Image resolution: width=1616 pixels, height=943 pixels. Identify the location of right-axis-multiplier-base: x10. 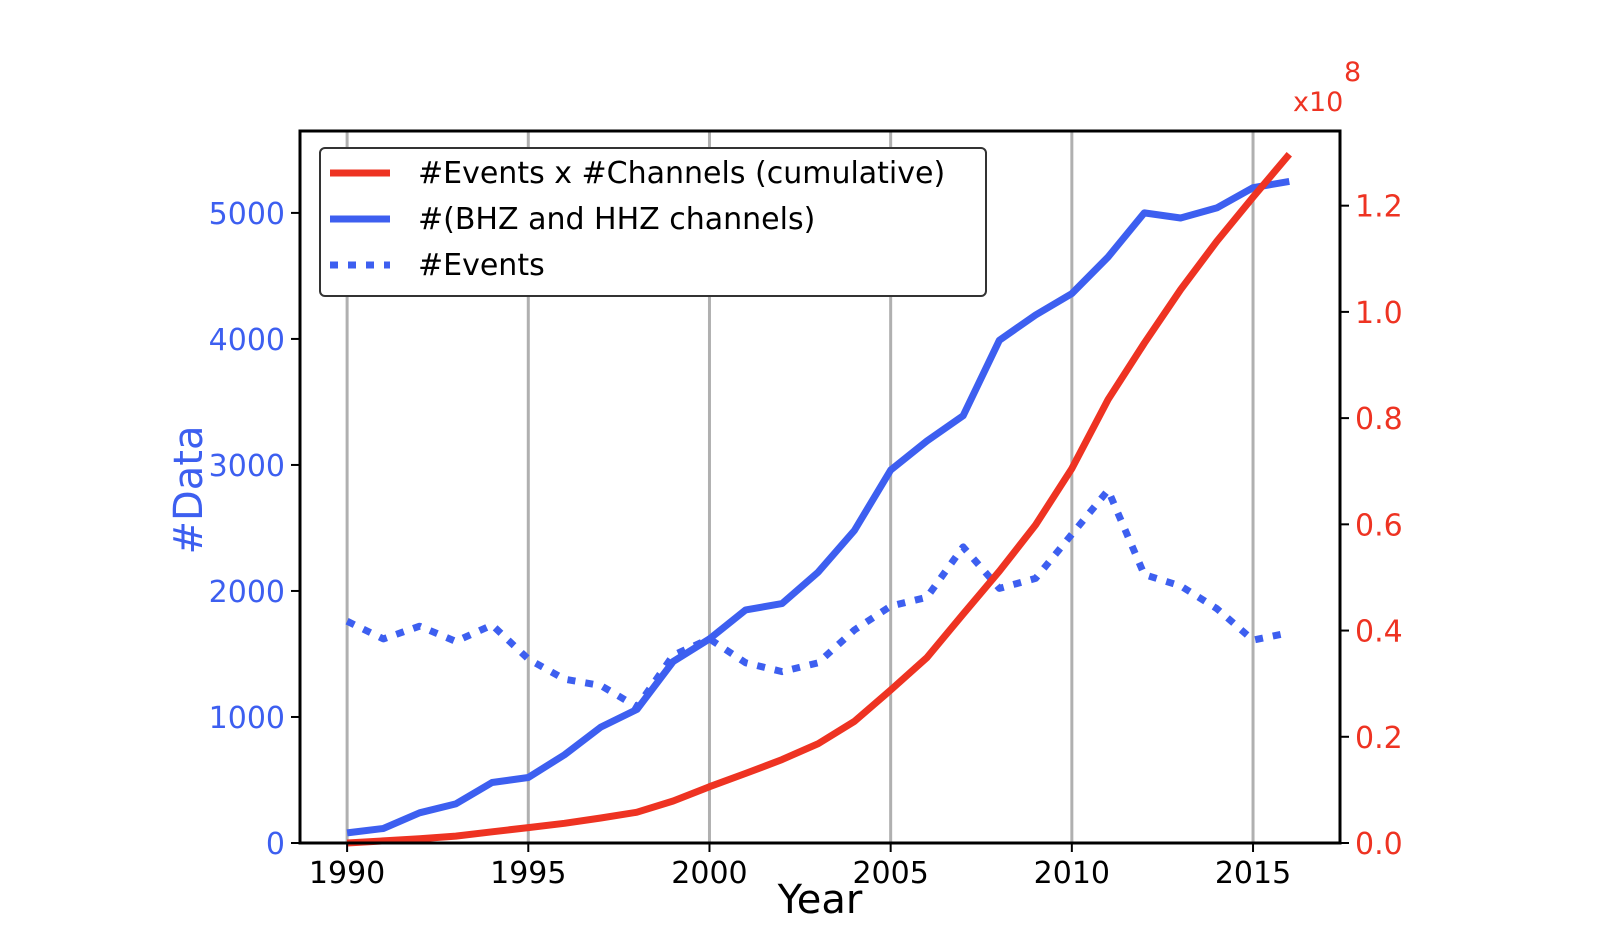
(1318, 102).